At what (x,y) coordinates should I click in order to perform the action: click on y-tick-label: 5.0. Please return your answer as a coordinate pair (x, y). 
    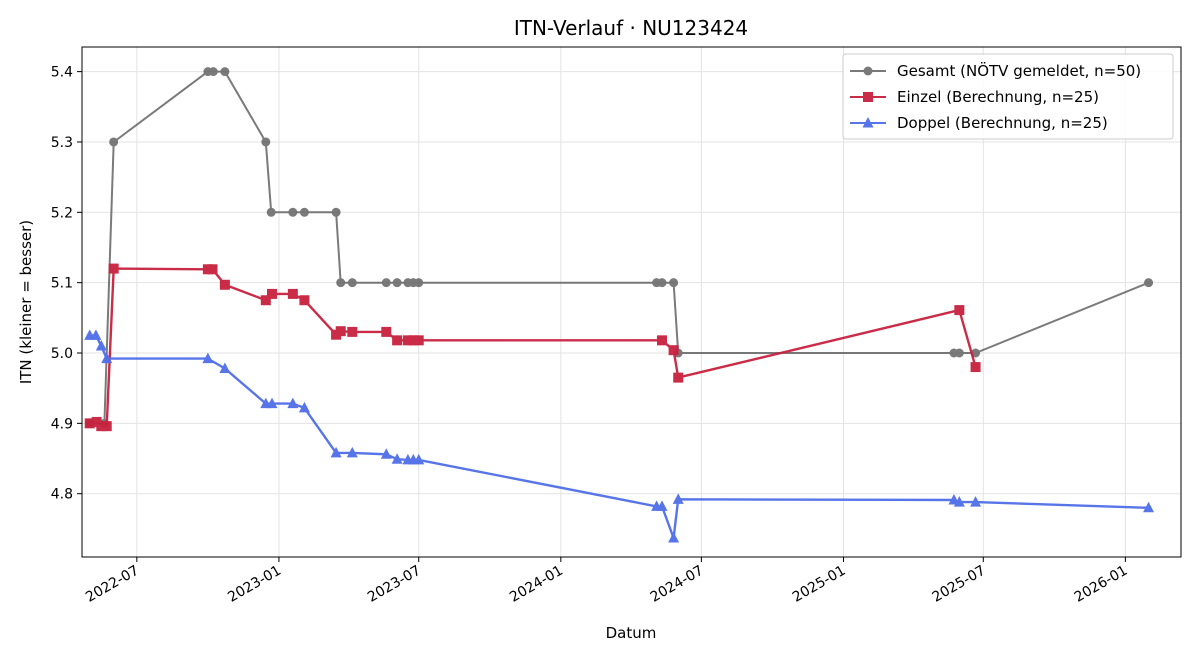
    Looking at the image, I should click on (62, 354).